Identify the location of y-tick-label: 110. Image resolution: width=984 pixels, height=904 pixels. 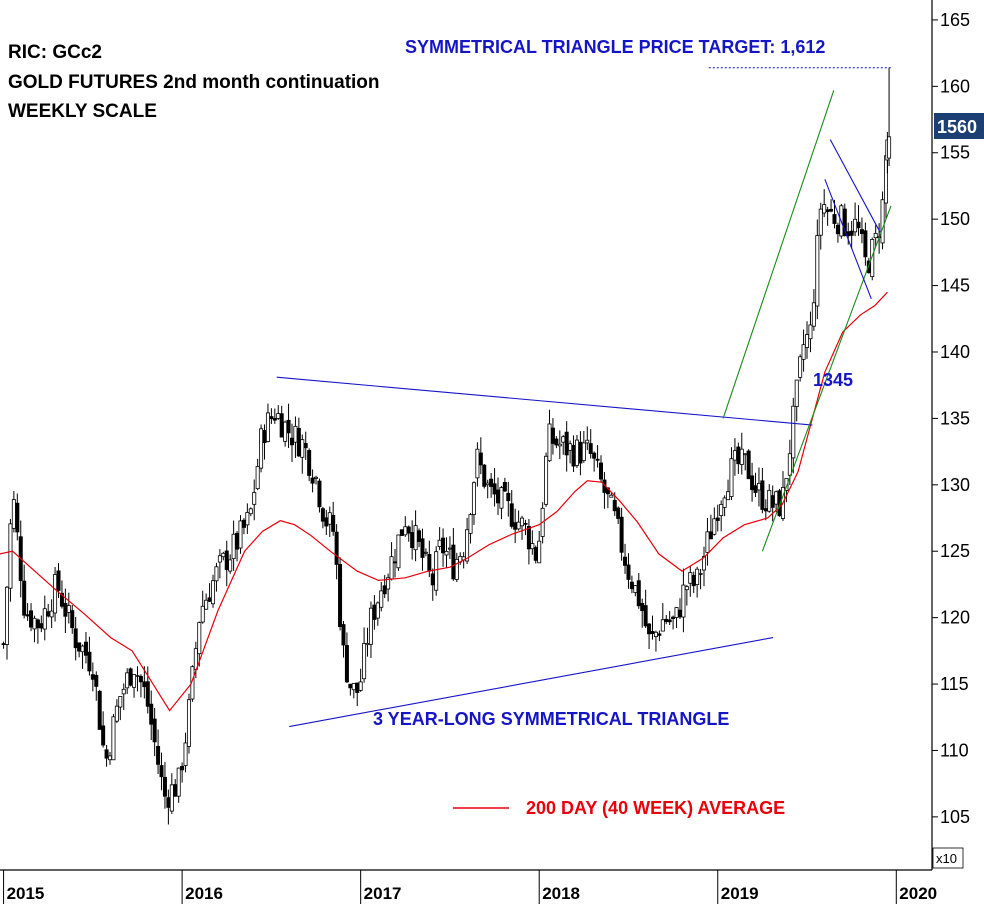
(954, 750).